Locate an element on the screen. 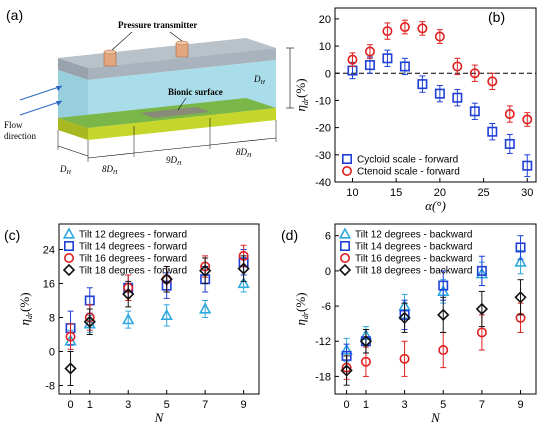  panel-d-ytick-label-4: -18 is located at coordinates (323, 377).